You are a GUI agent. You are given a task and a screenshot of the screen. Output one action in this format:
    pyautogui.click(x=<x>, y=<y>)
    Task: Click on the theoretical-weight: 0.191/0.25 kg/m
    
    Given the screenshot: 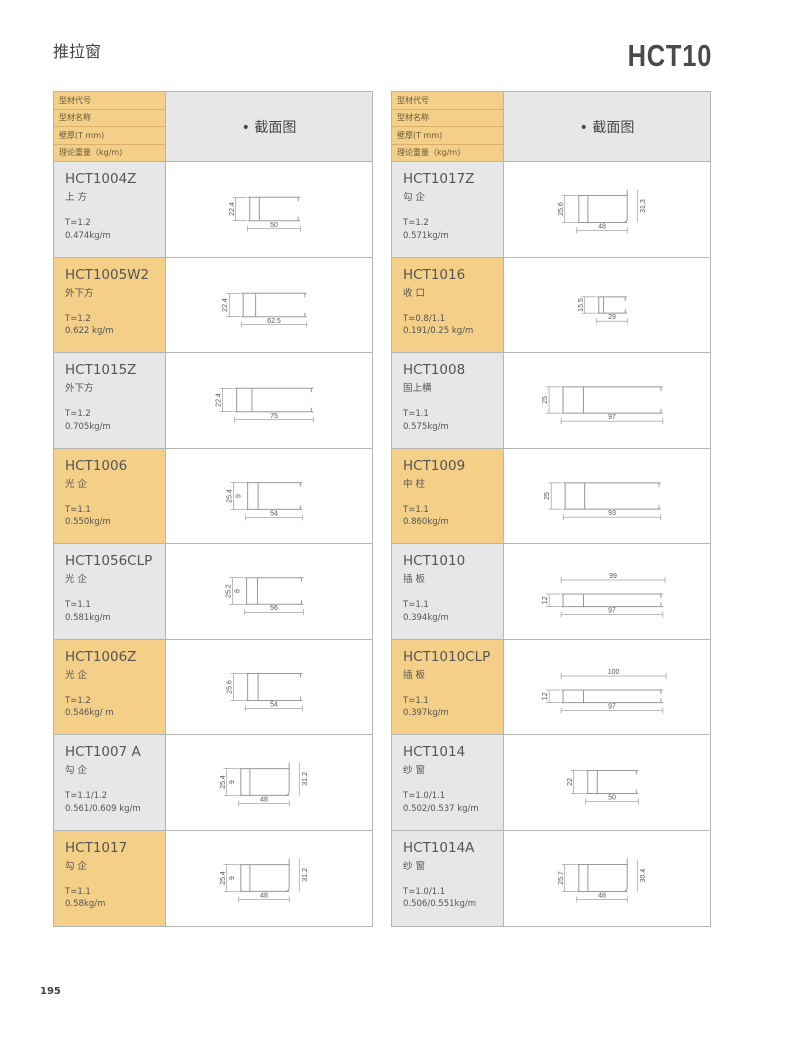 What is the action you would take?
    pyautogui.click(x=438, y=331)
    